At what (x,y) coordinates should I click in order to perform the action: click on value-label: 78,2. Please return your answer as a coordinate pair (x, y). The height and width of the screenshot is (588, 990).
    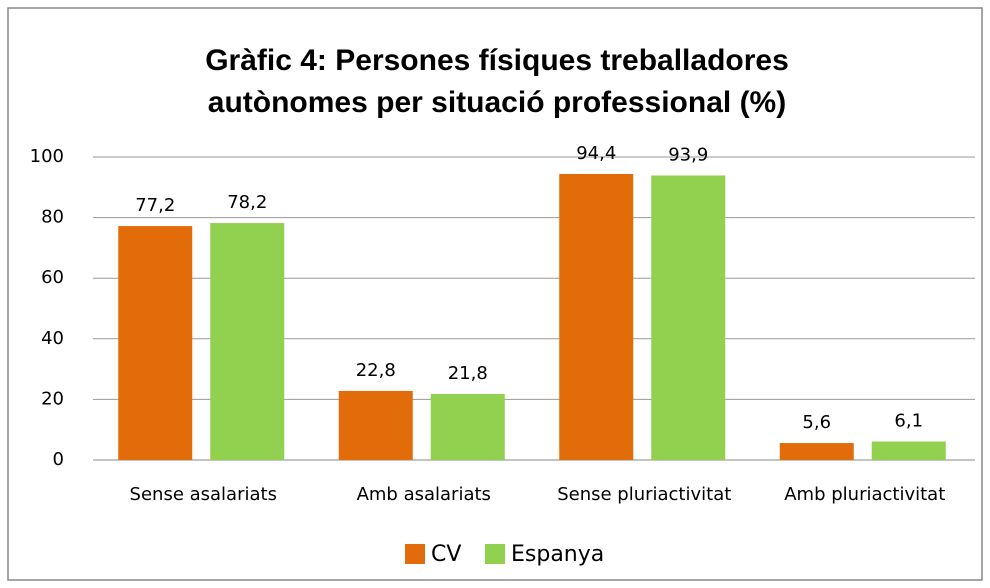
    Looking at the image, I should click on (247, 202).